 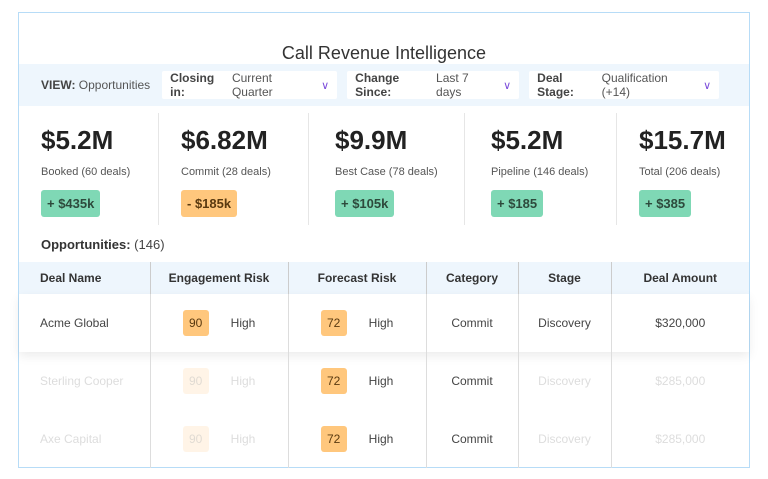 I want to click on stat-commit: $6.82M Commit (28 deals) - $185k, so click(x=234, y=169).